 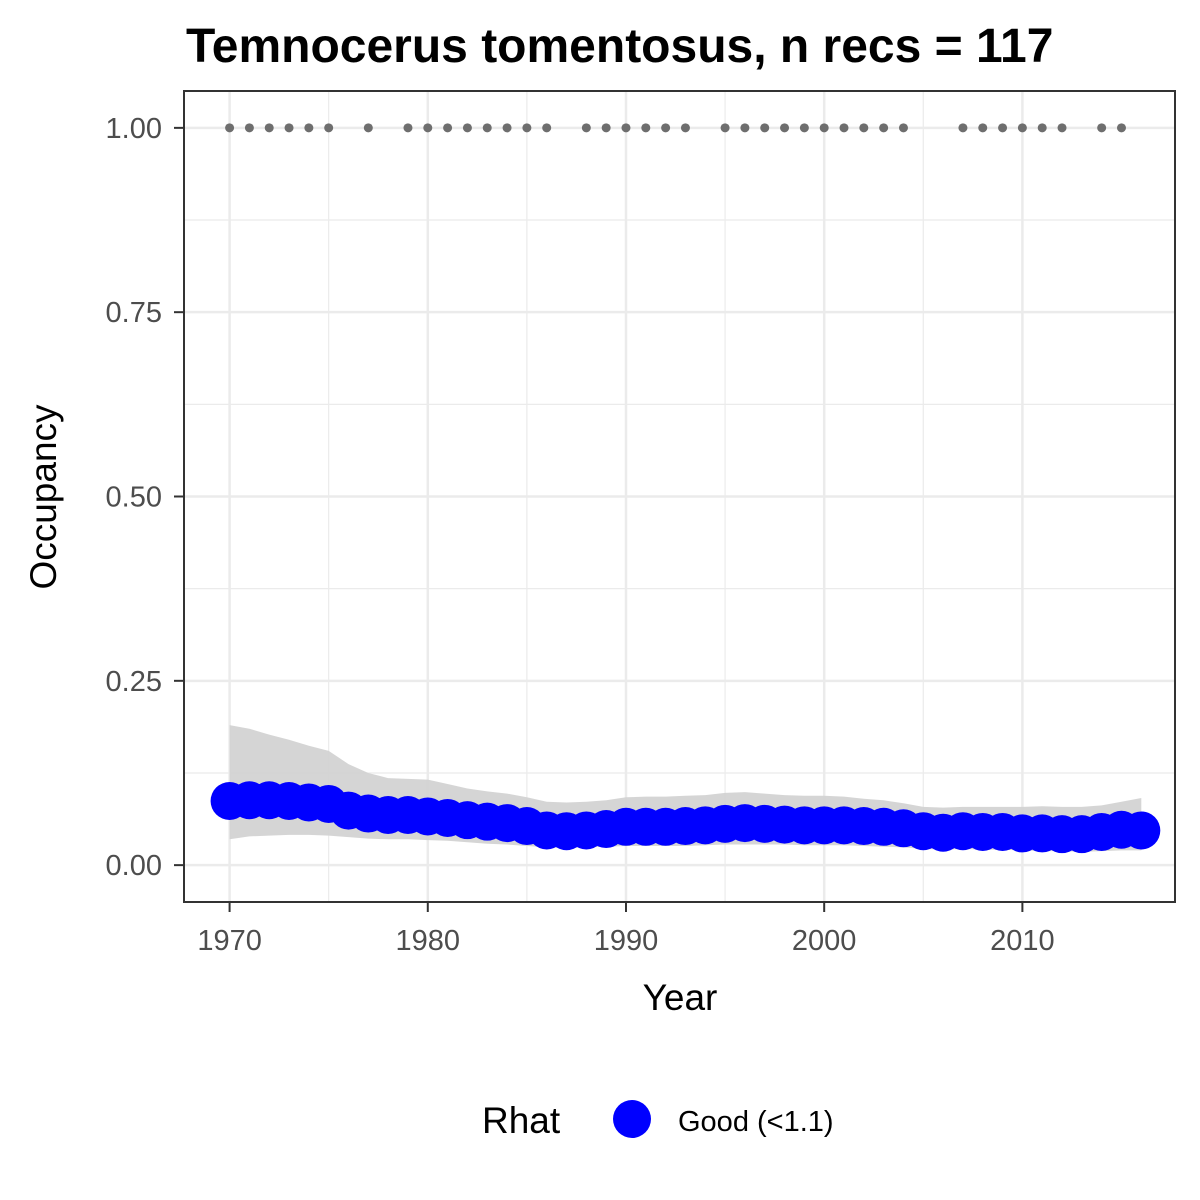 What do you see at coordinates (685, 817) in the screenshot?
I see `occupancy-estimates` at bounding box center [685, 817].